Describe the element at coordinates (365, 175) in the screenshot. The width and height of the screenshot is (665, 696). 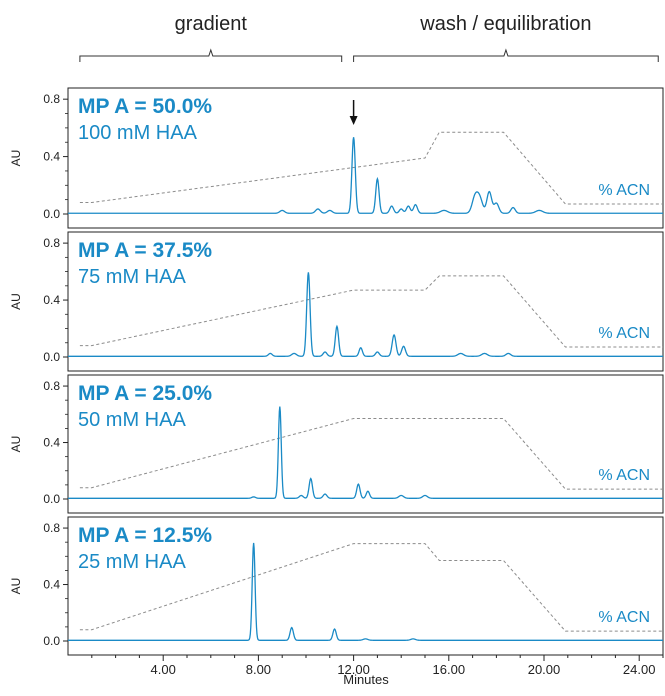
I see `chromatogram-trace` at that location.